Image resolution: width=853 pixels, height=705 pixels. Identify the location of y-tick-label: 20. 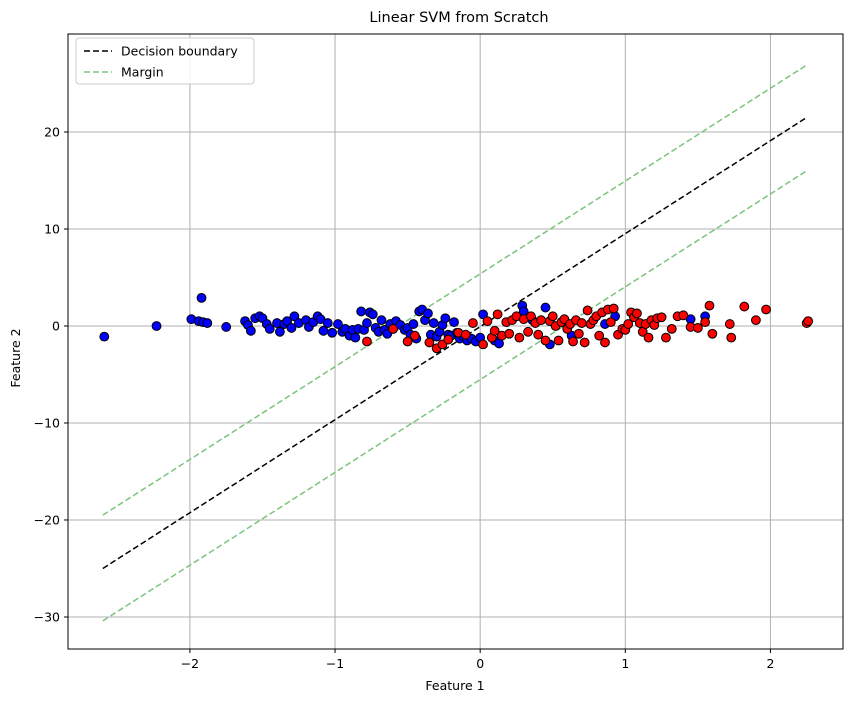
(52, 131).